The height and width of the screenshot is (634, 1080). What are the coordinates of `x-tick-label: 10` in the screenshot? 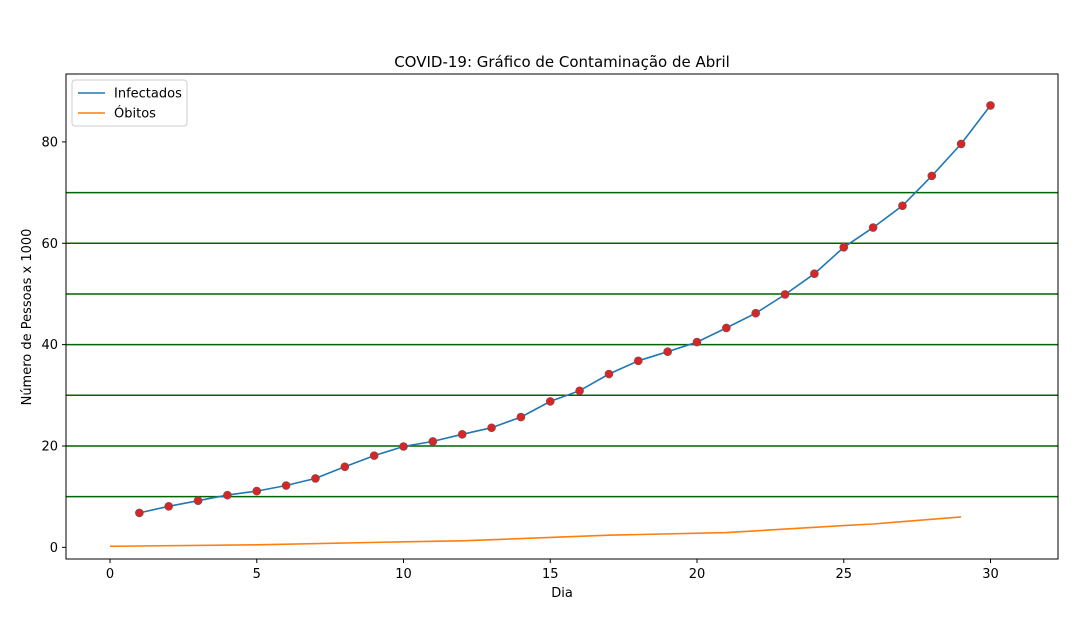 It's located at (403, 574).